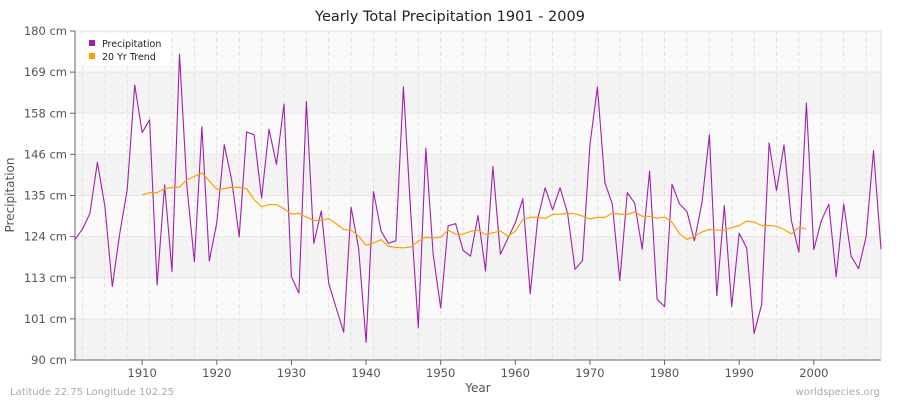 This screenshot has width=900, height=400. I want to click on legend: Precipitation 20 Yr Trend, so click(125, 49).